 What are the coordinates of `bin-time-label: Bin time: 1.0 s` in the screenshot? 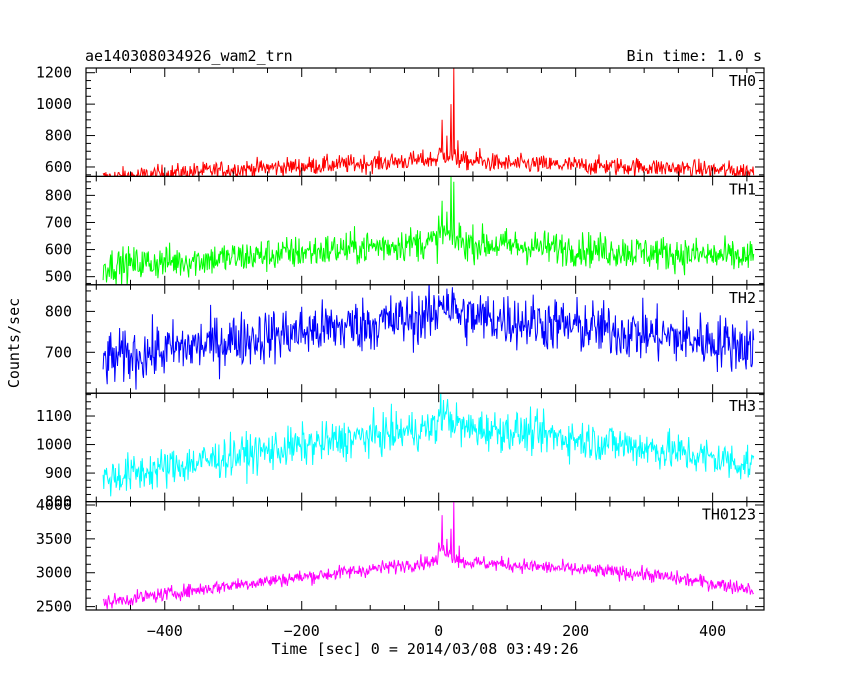 It's located at (694, 56).